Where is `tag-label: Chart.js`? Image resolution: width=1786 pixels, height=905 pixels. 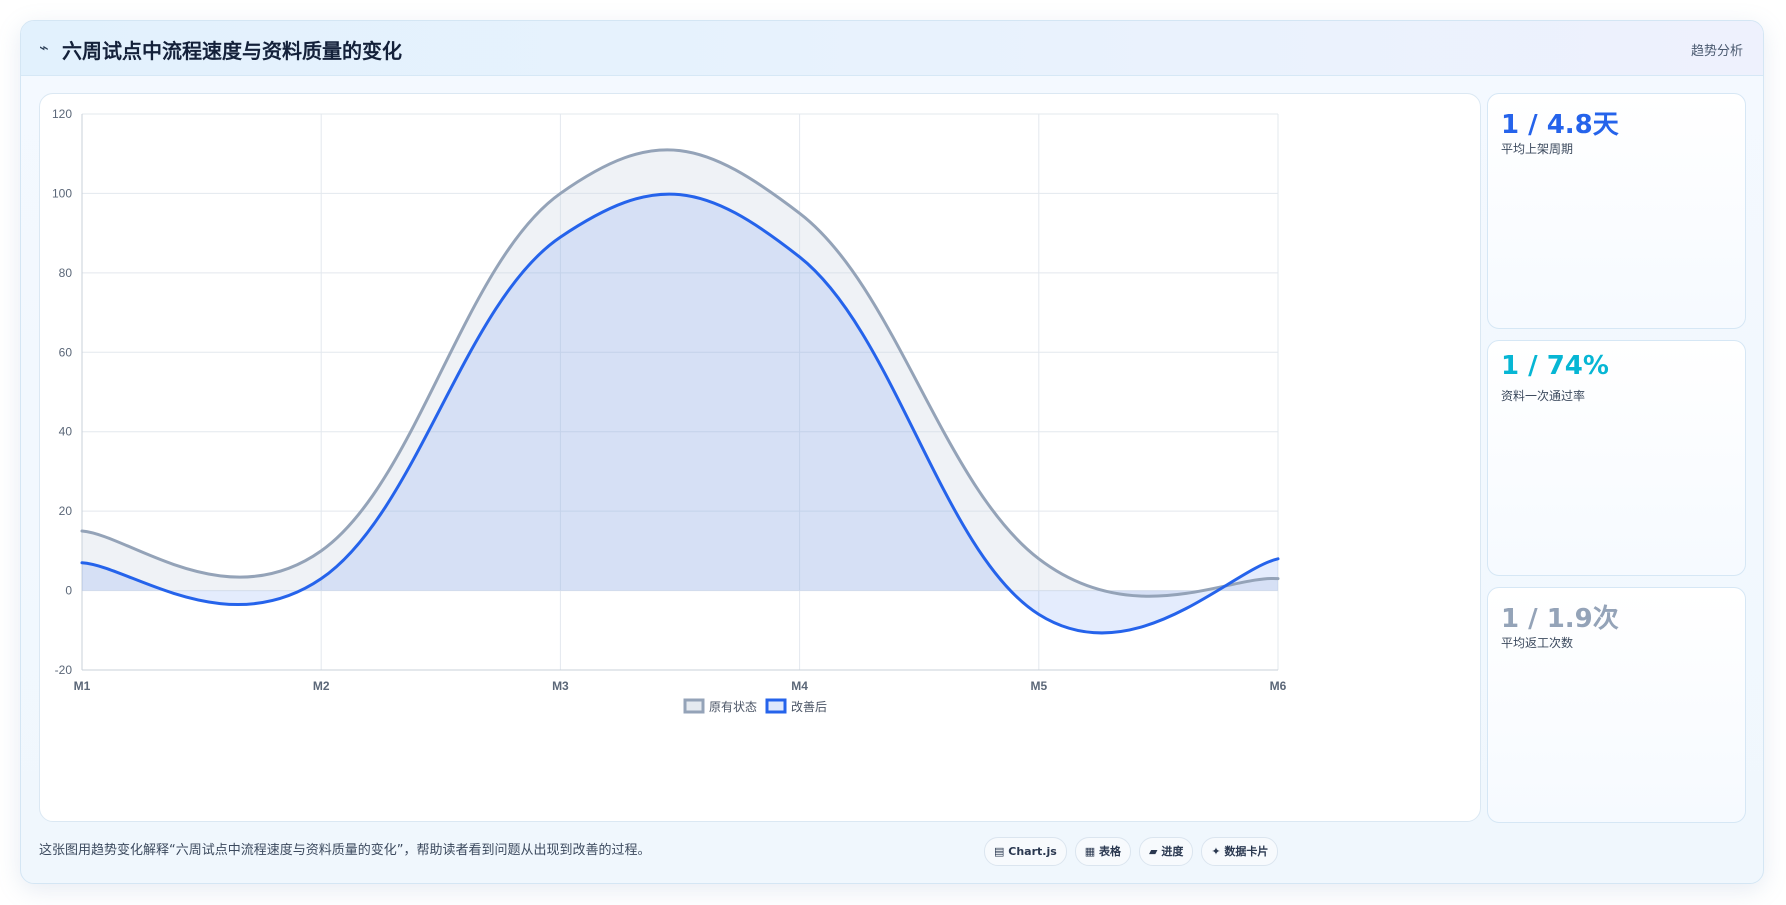
tag-label: Chart.js is located at coordinates (1032, 851).